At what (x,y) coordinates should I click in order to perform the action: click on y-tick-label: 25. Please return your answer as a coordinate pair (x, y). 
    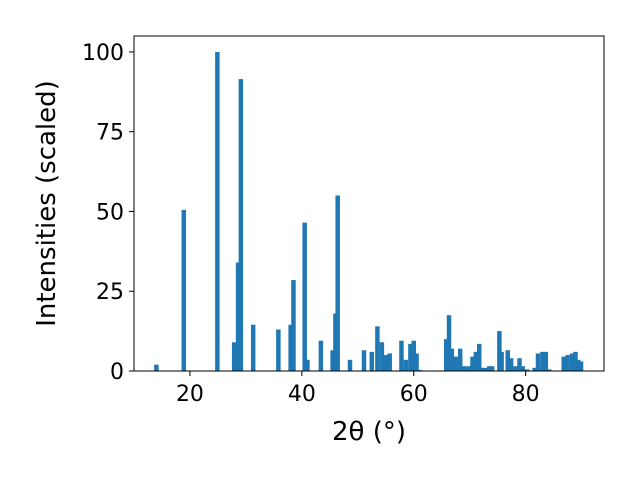
    Looking at the image, I should click on (110, 292).